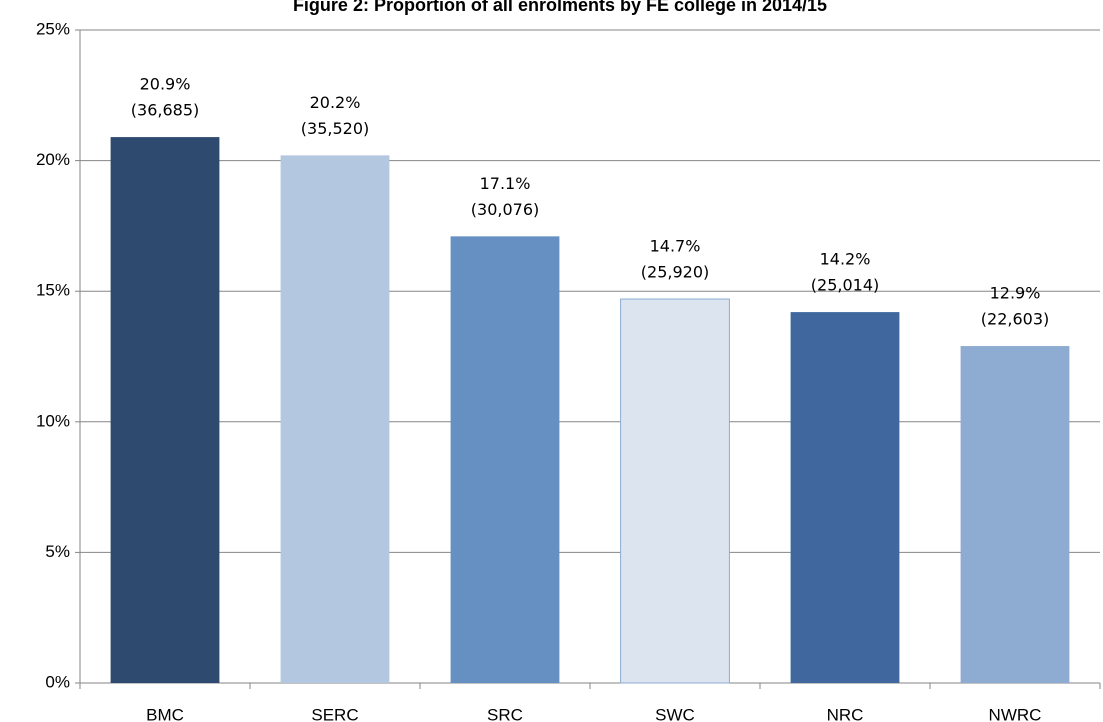 The image size is (1103, 722). What do you see at coordinates (165, 84) in the screenshot?
I see `data-label: 20.9%` at bounding box center [165, 84].